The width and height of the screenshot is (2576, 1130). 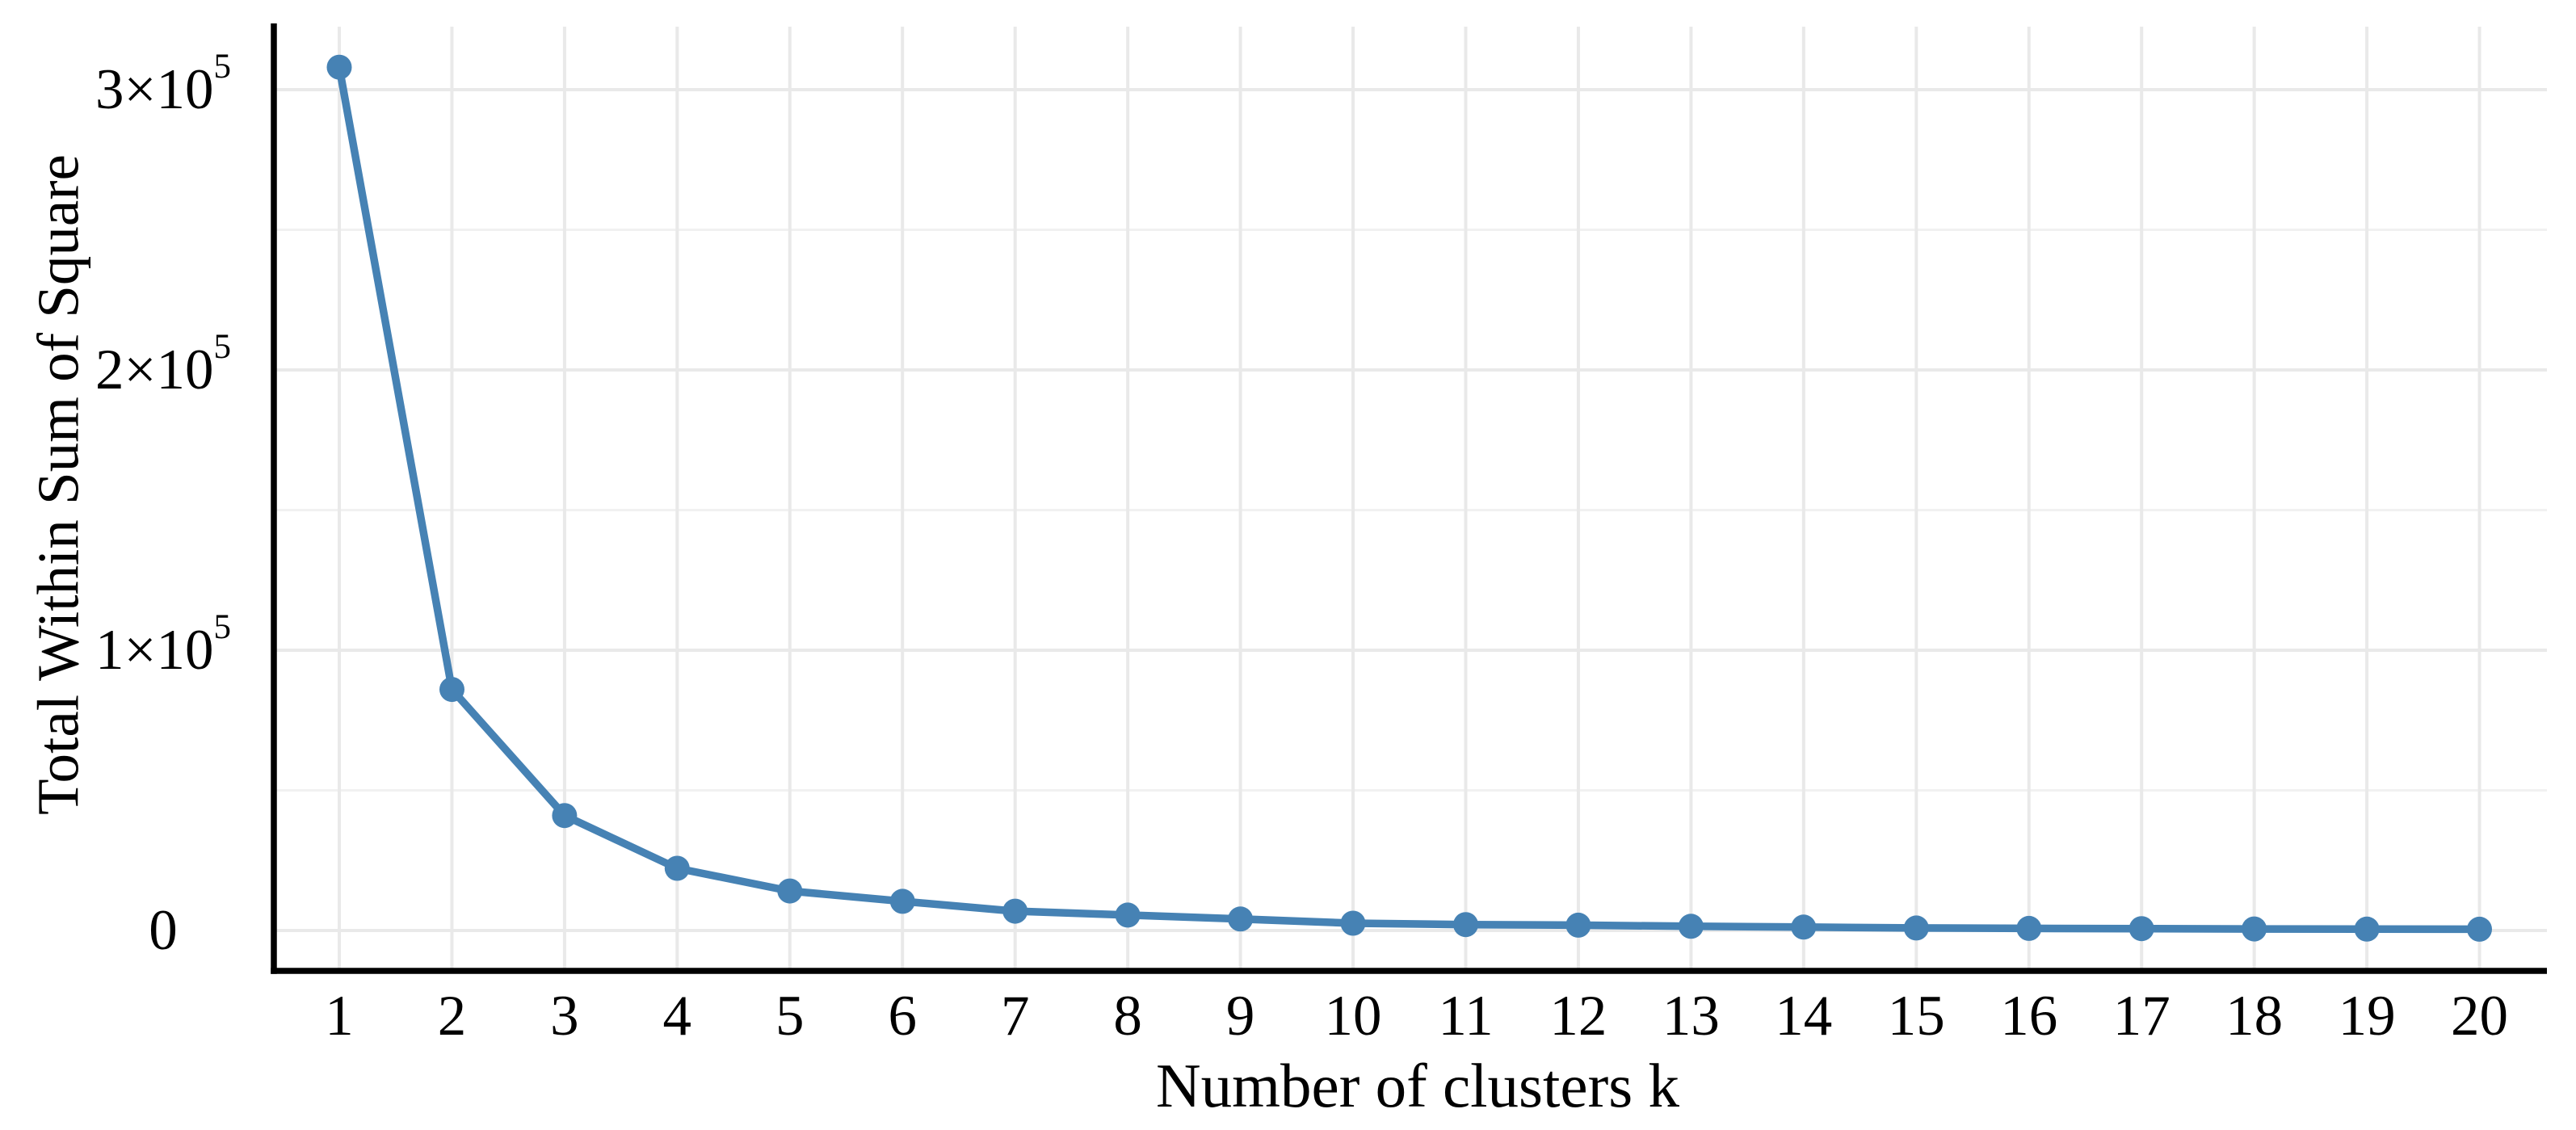 I want to click on x-tick-label-16: 16, so click(x=2028, y=1016).